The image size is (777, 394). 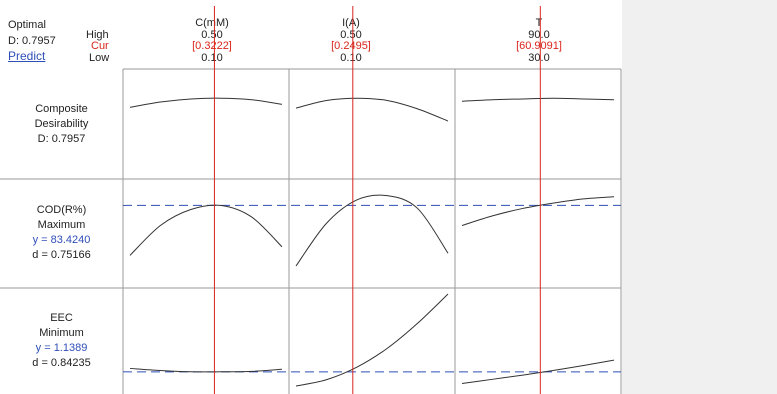 I want to click on high-label: High, so click(x=97, y=35).